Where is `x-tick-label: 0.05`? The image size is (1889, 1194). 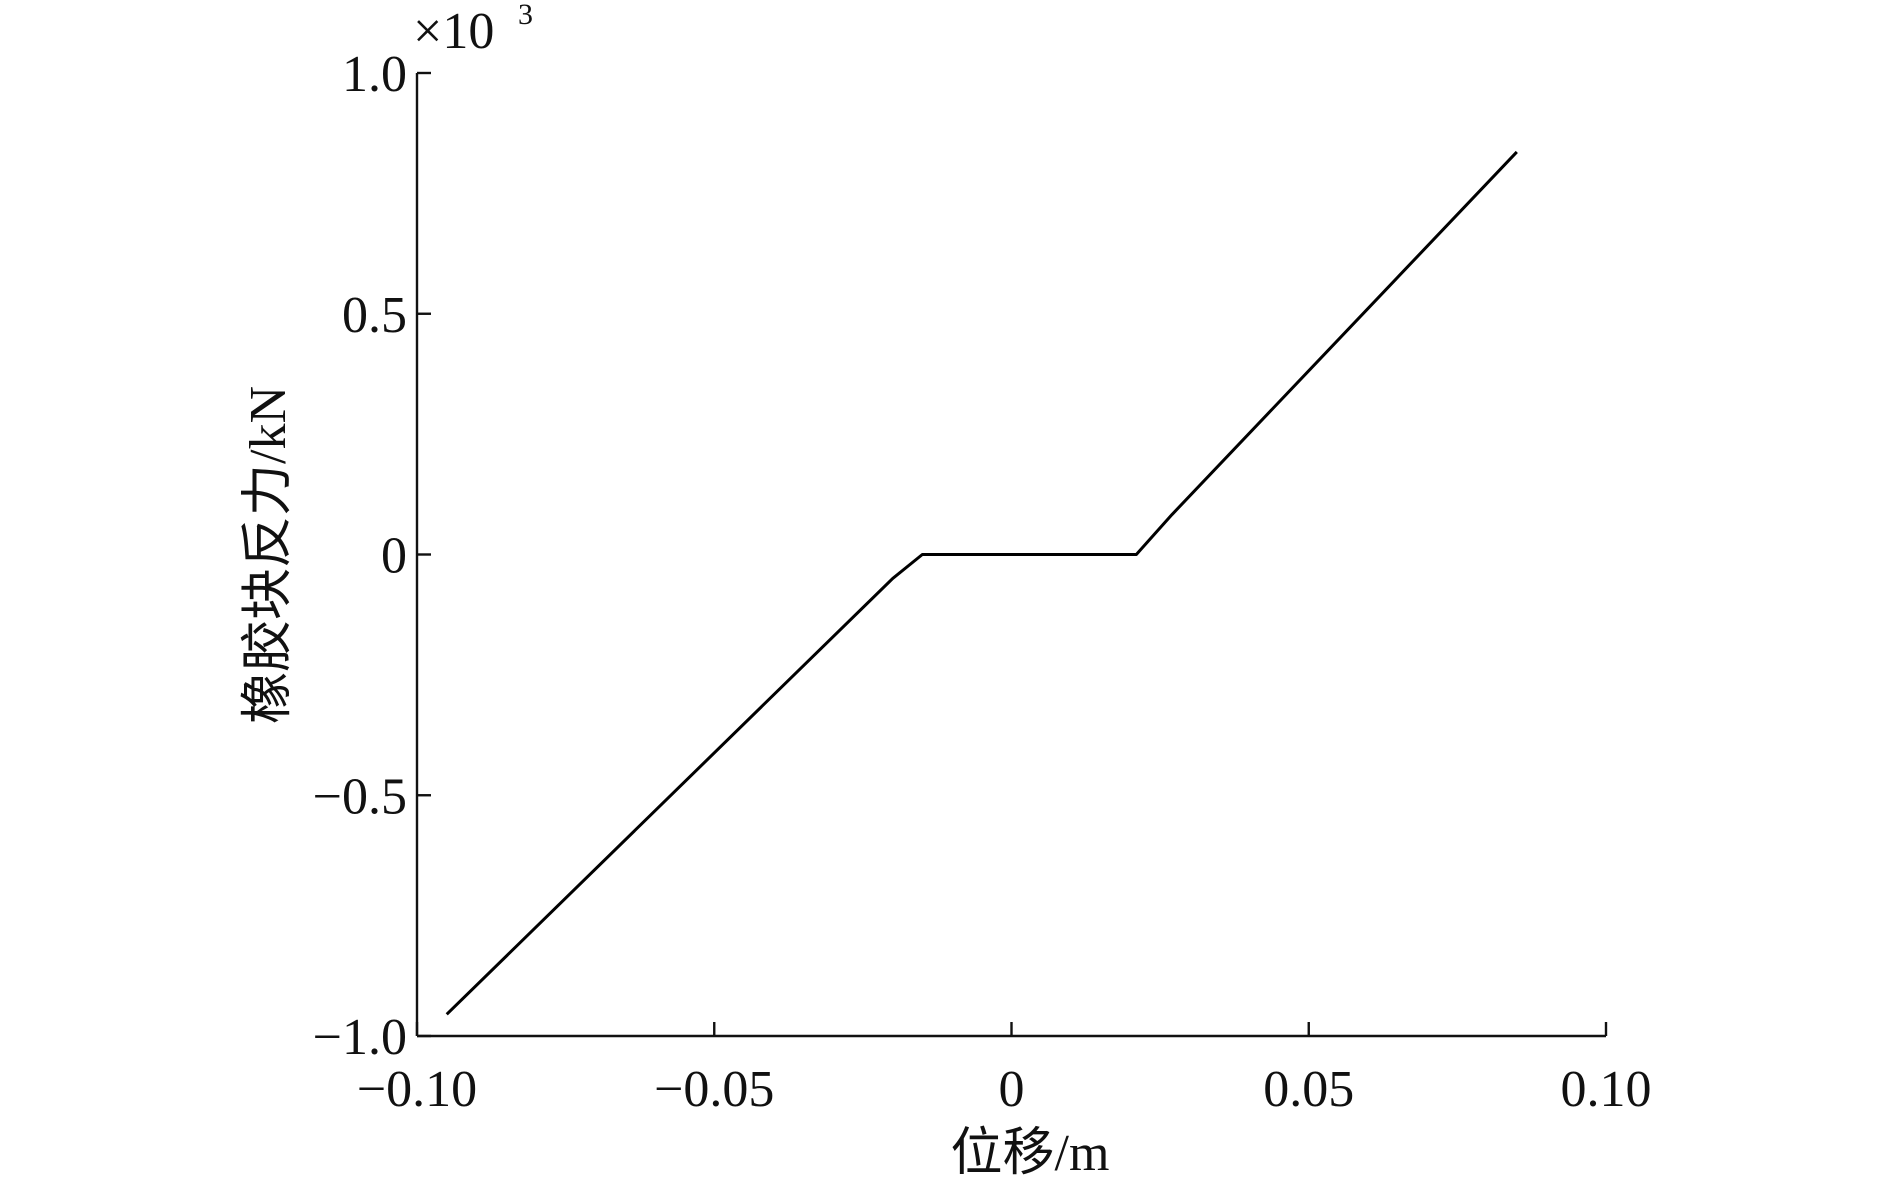 x-tick-label: 0.05 is located at coordinates (1308, 1089).